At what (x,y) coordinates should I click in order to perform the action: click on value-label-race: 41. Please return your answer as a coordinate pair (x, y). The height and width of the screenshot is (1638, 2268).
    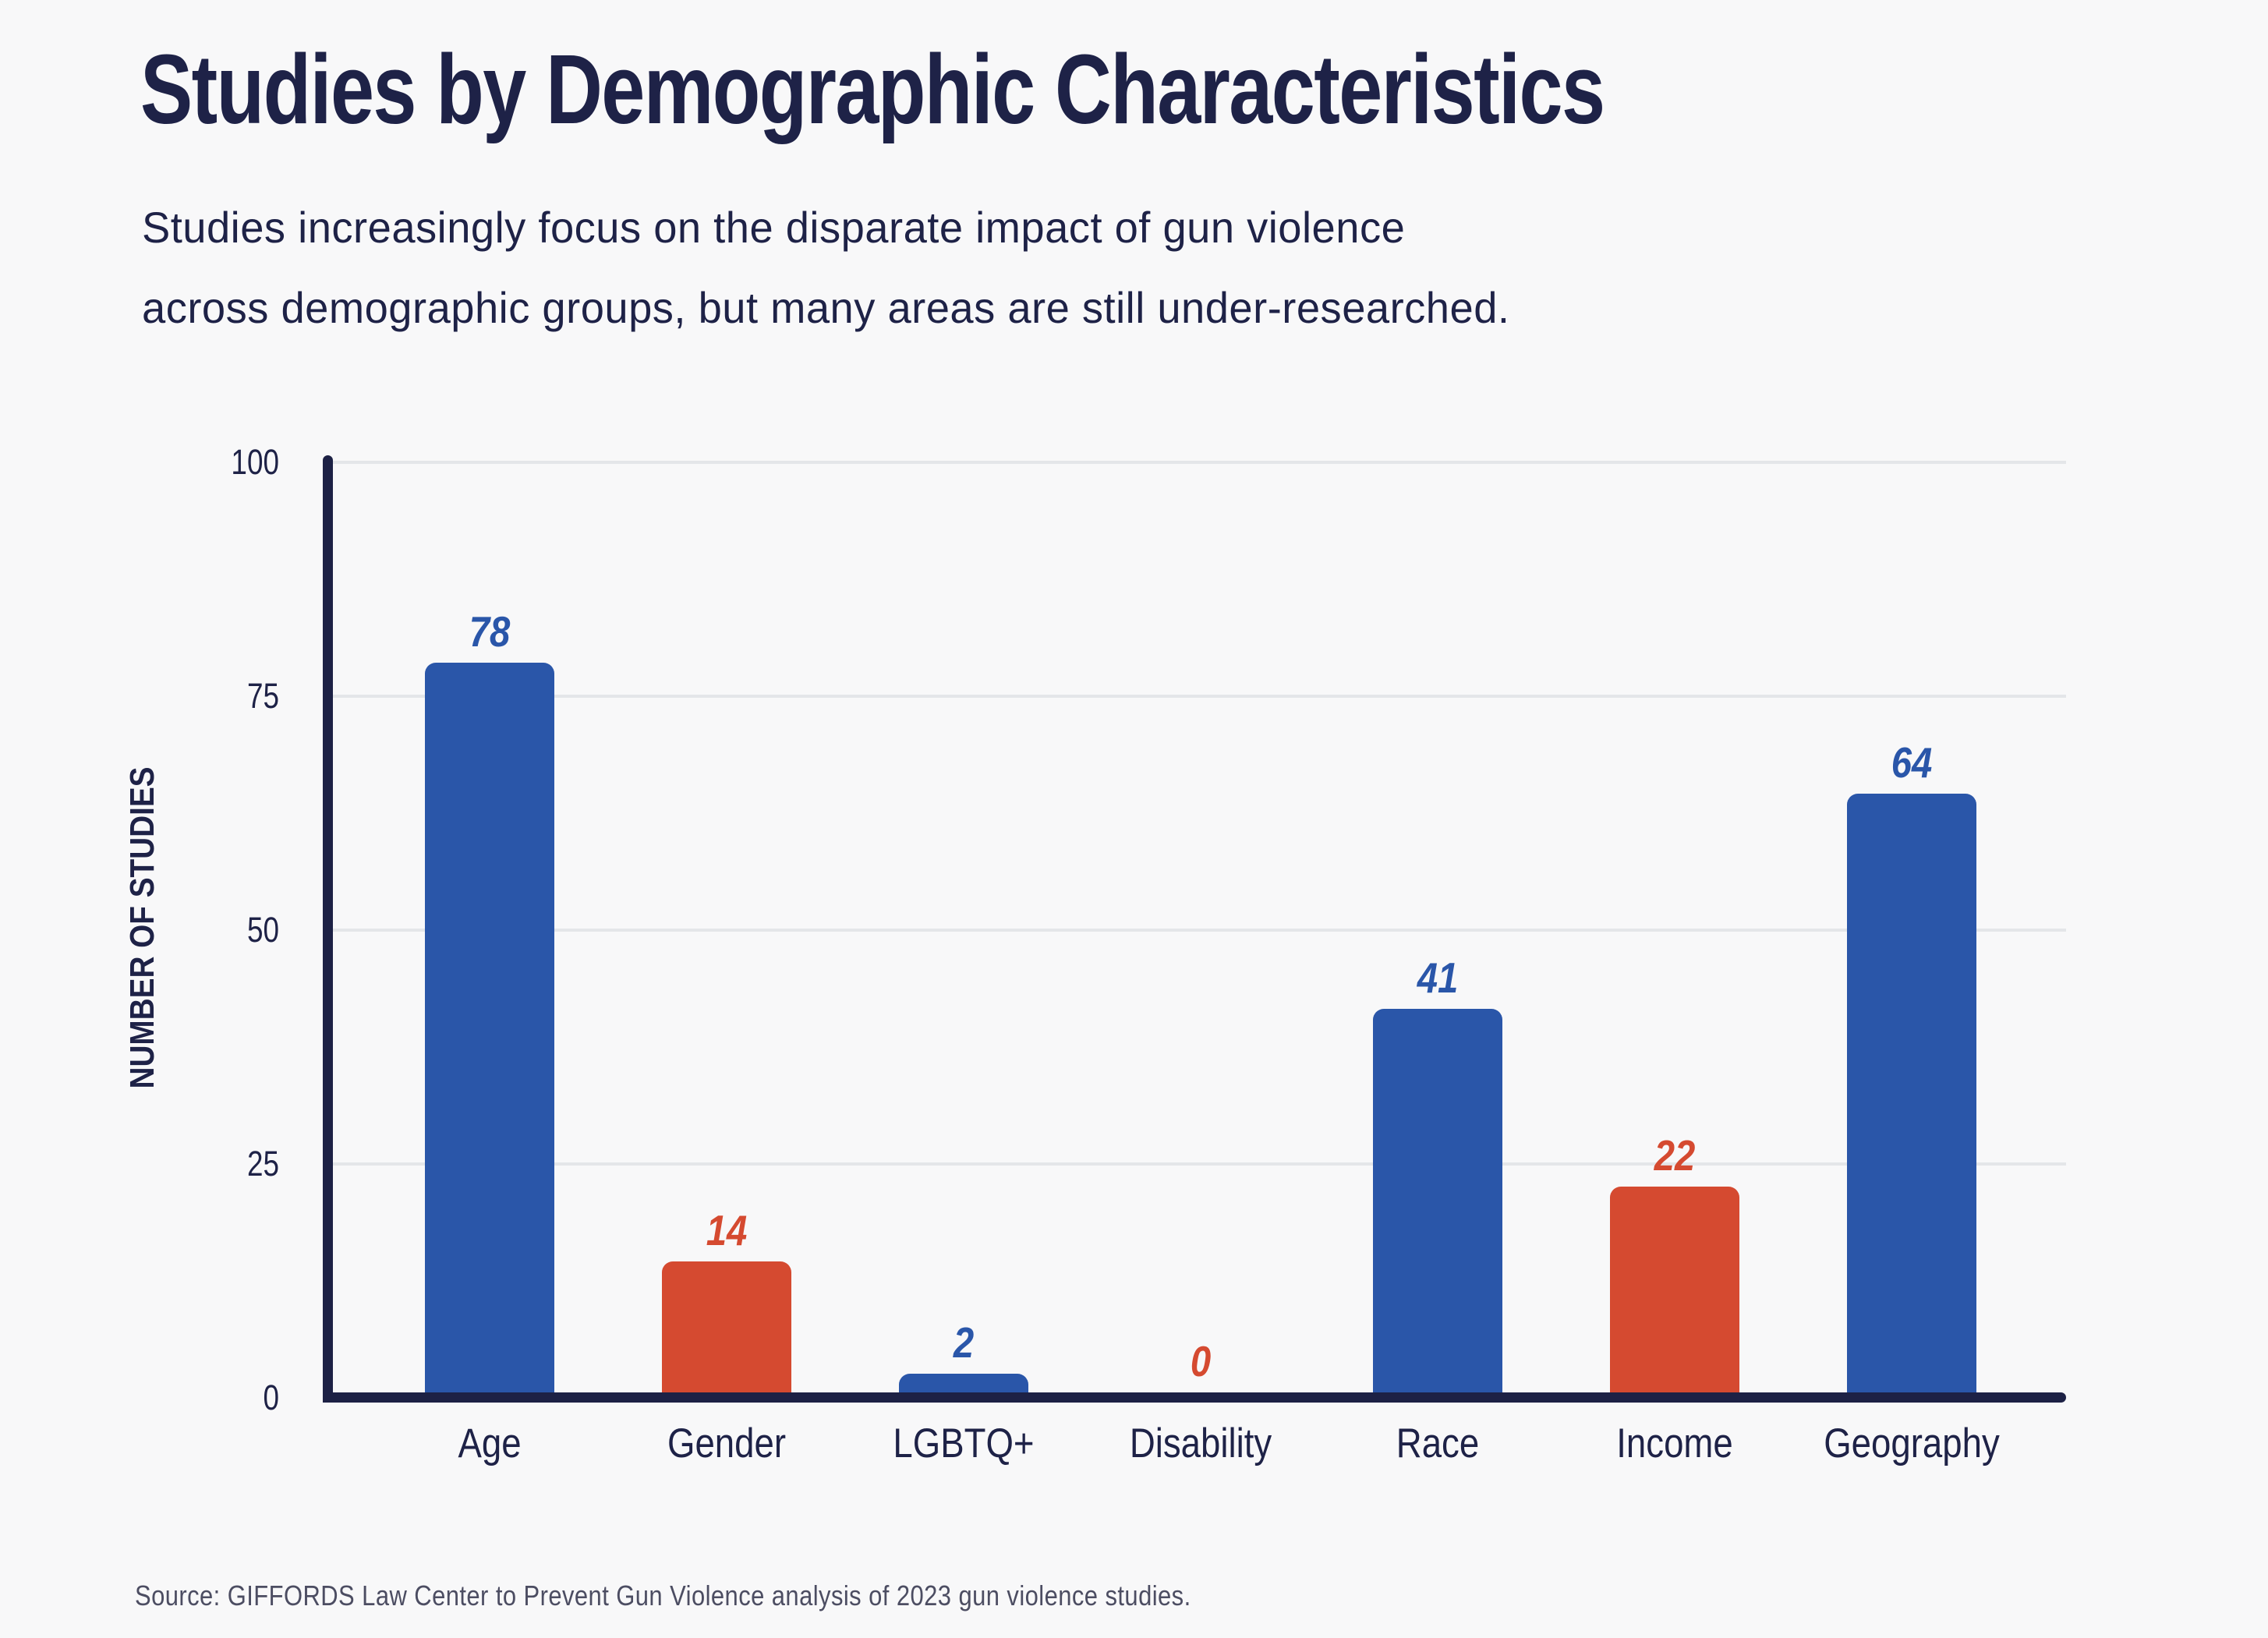
    Looking at the image, I should click on (1438, 978).